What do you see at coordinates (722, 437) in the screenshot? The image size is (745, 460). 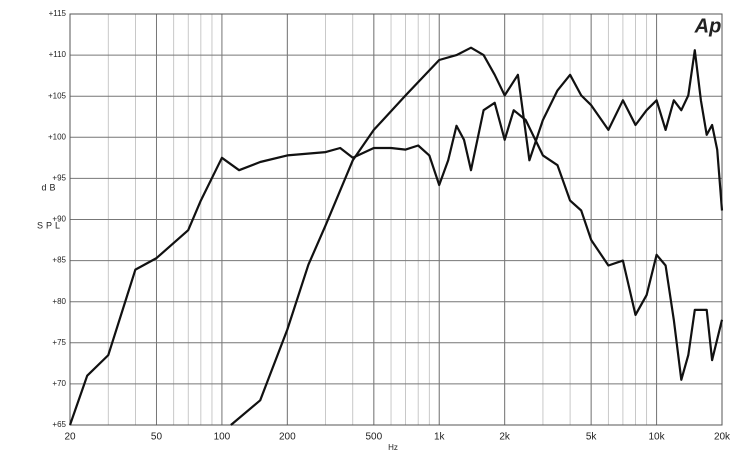 I see `x-tick-label: 20k` at bounding box center [722, 437].